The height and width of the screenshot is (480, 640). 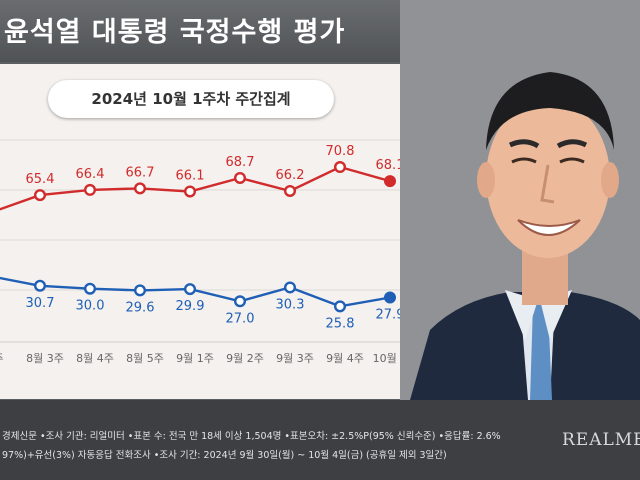 What do you see at coordinates (140, 307) in the screenshot?
I see `data-label: 29.6` at bounding box center [140, 307].